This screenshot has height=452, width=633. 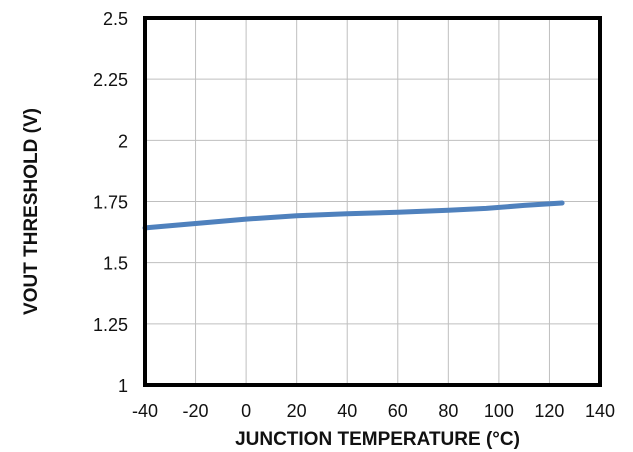 What do you see at coordinates (196, 411) in the screenshot?
I see `x-tick-label: -20` at bounding box center [196, 411].